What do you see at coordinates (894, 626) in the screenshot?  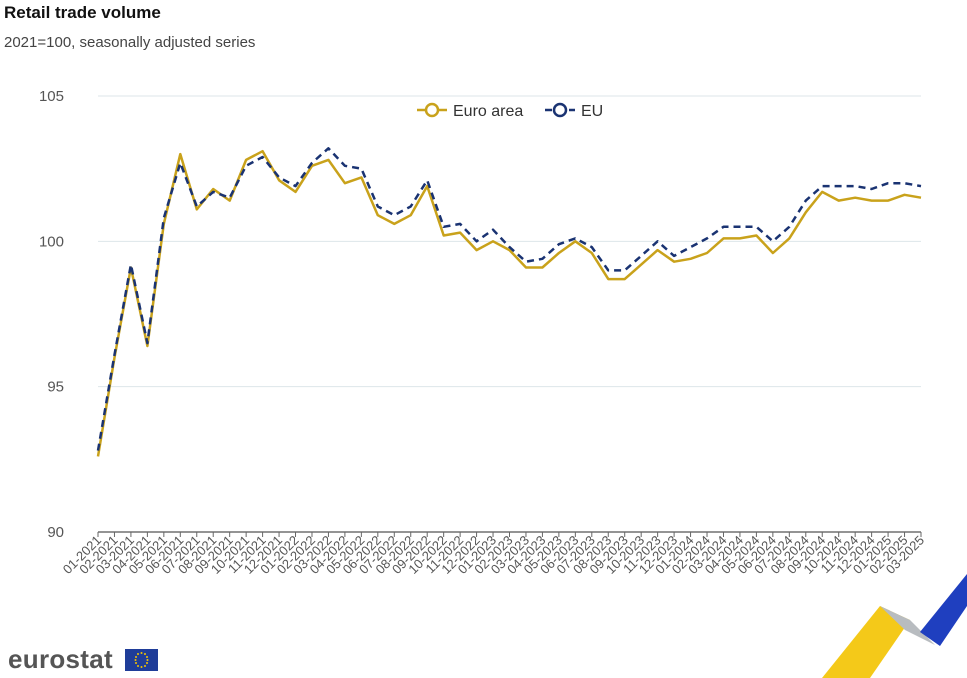 I see `decorative-ribbon` at bounding box center [894, 626].